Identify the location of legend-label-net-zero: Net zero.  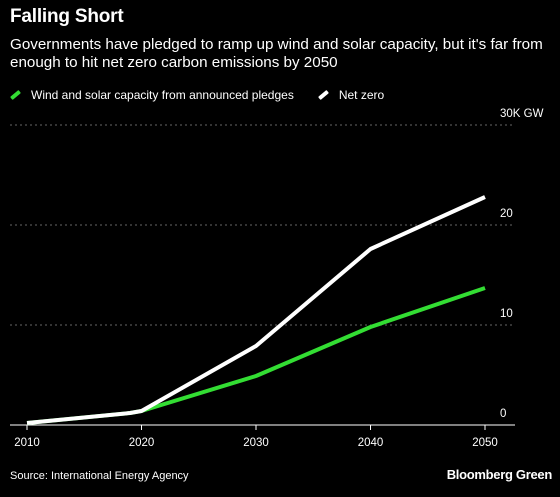
(361, 95).